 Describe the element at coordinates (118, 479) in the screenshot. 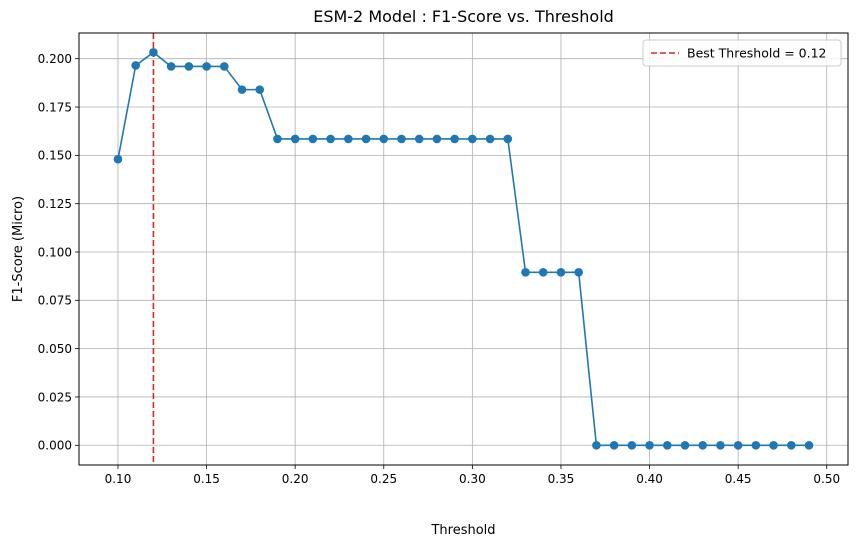

I see `x-tick-label: 0.10` at that location.